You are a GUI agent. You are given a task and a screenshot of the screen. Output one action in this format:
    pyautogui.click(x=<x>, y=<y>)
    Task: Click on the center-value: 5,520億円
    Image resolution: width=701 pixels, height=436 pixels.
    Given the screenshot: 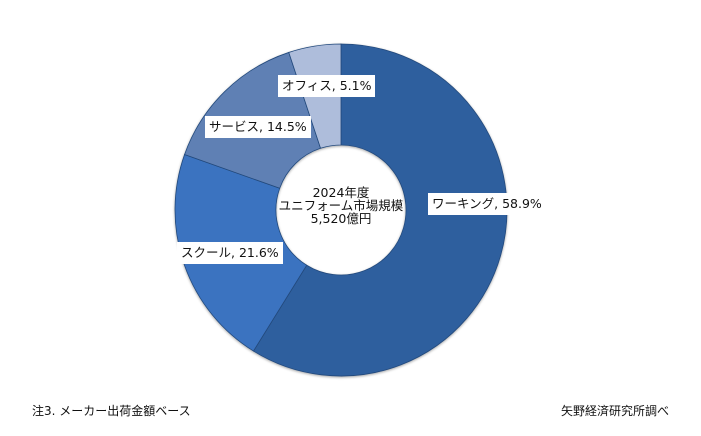 What is the action you would take?
    pyautogui.click(x=341, y=218)
    